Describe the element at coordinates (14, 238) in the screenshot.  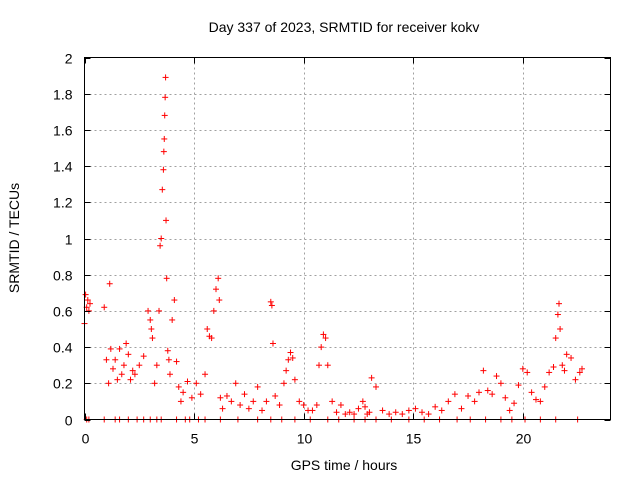
I see `y-axis-label: SRMTID / TECUs` at that location.